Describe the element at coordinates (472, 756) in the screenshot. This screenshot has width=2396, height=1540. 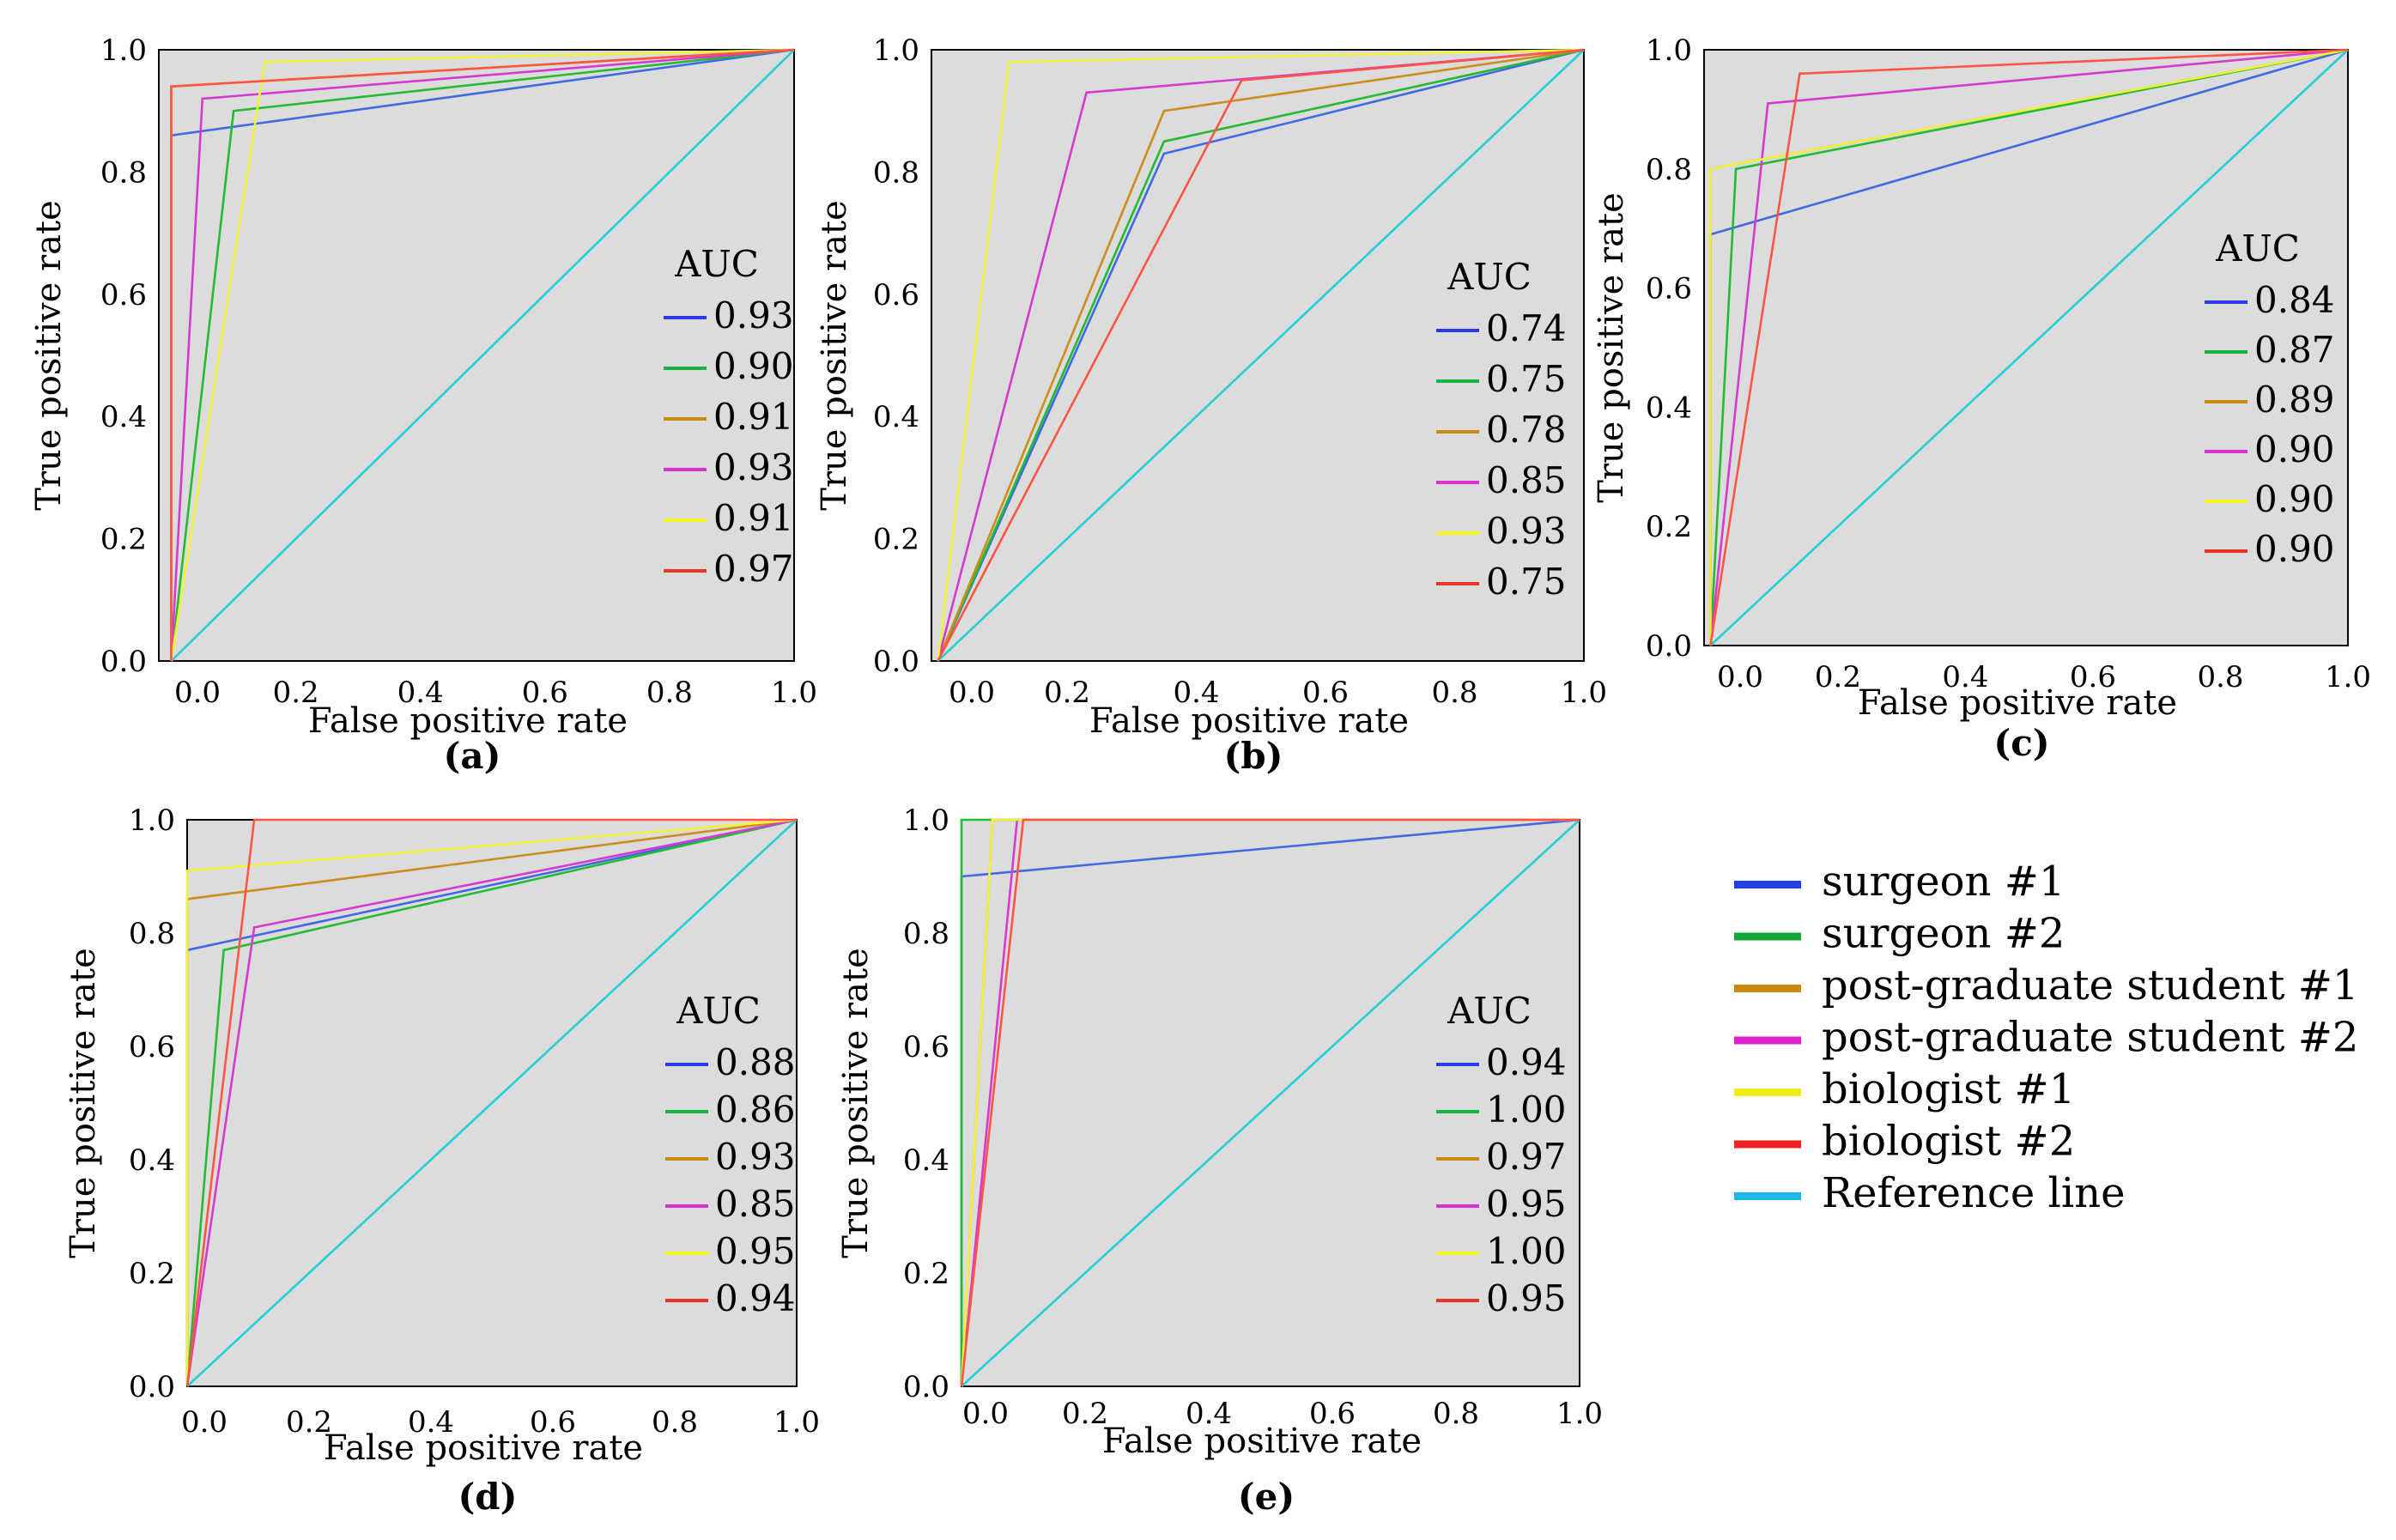
I see `panel-label: (a)` at that location.